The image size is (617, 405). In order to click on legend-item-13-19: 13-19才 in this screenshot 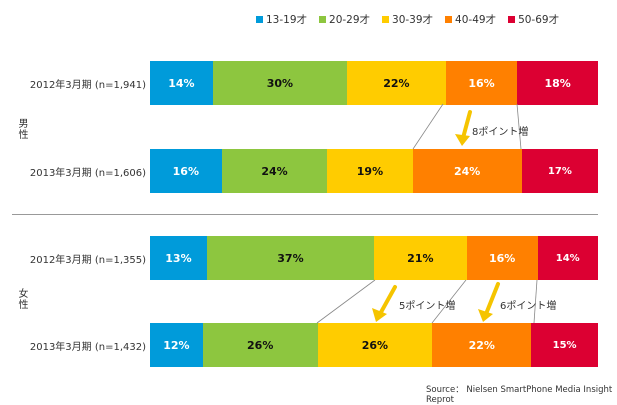, I will do `click(281, 19)`.